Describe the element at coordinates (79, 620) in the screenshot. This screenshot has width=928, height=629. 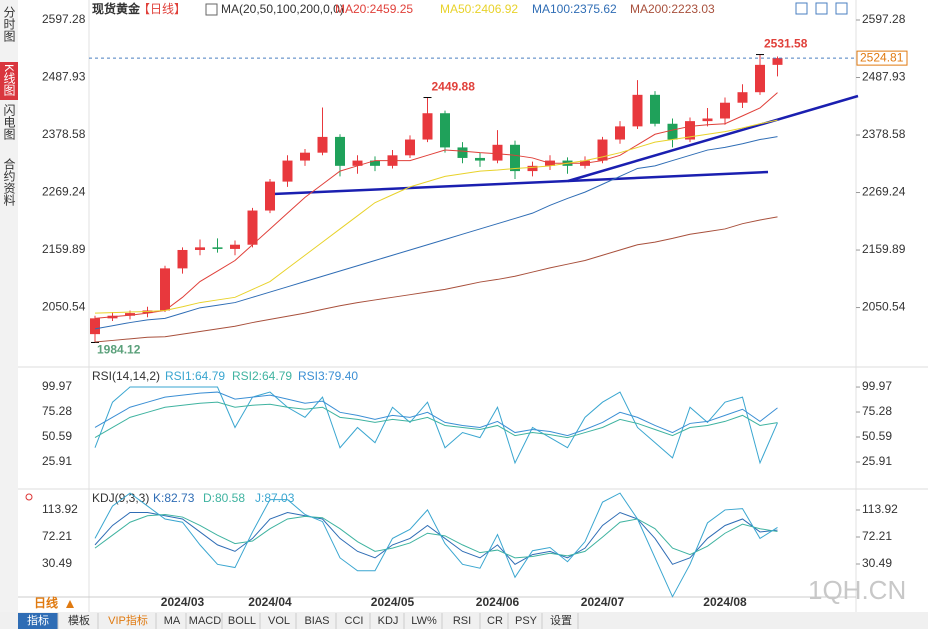
I see `toolbar-tab: 模板` at that location.